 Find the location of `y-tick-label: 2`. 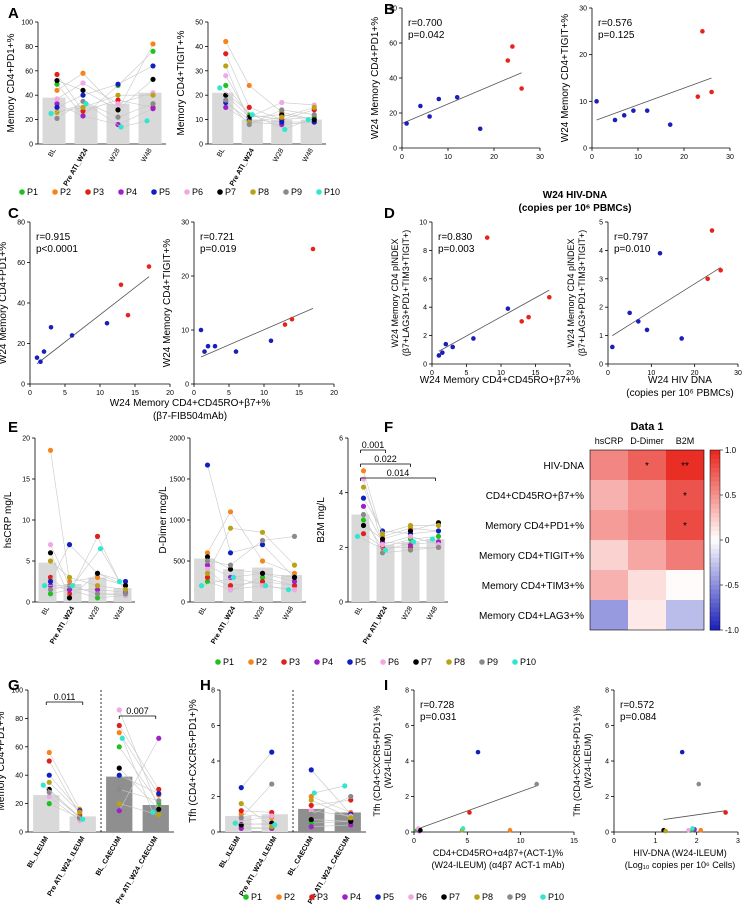

y-tick-label: 2 is located at coordinates (341, 548).